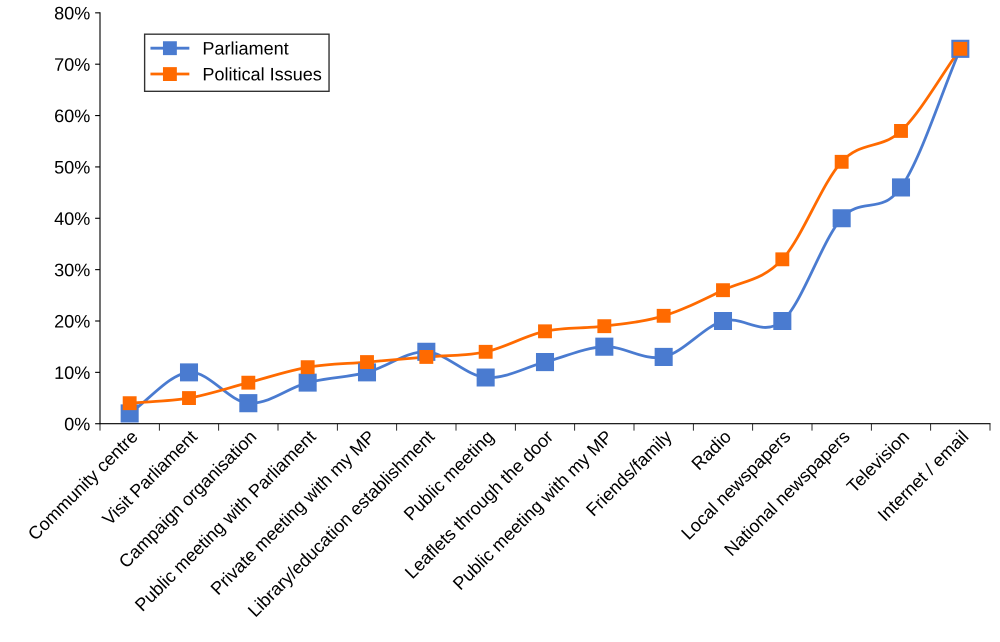 This screenshot has height=642, width=1000. I want to click on y-tick-label: 50%, so click(72, 167).